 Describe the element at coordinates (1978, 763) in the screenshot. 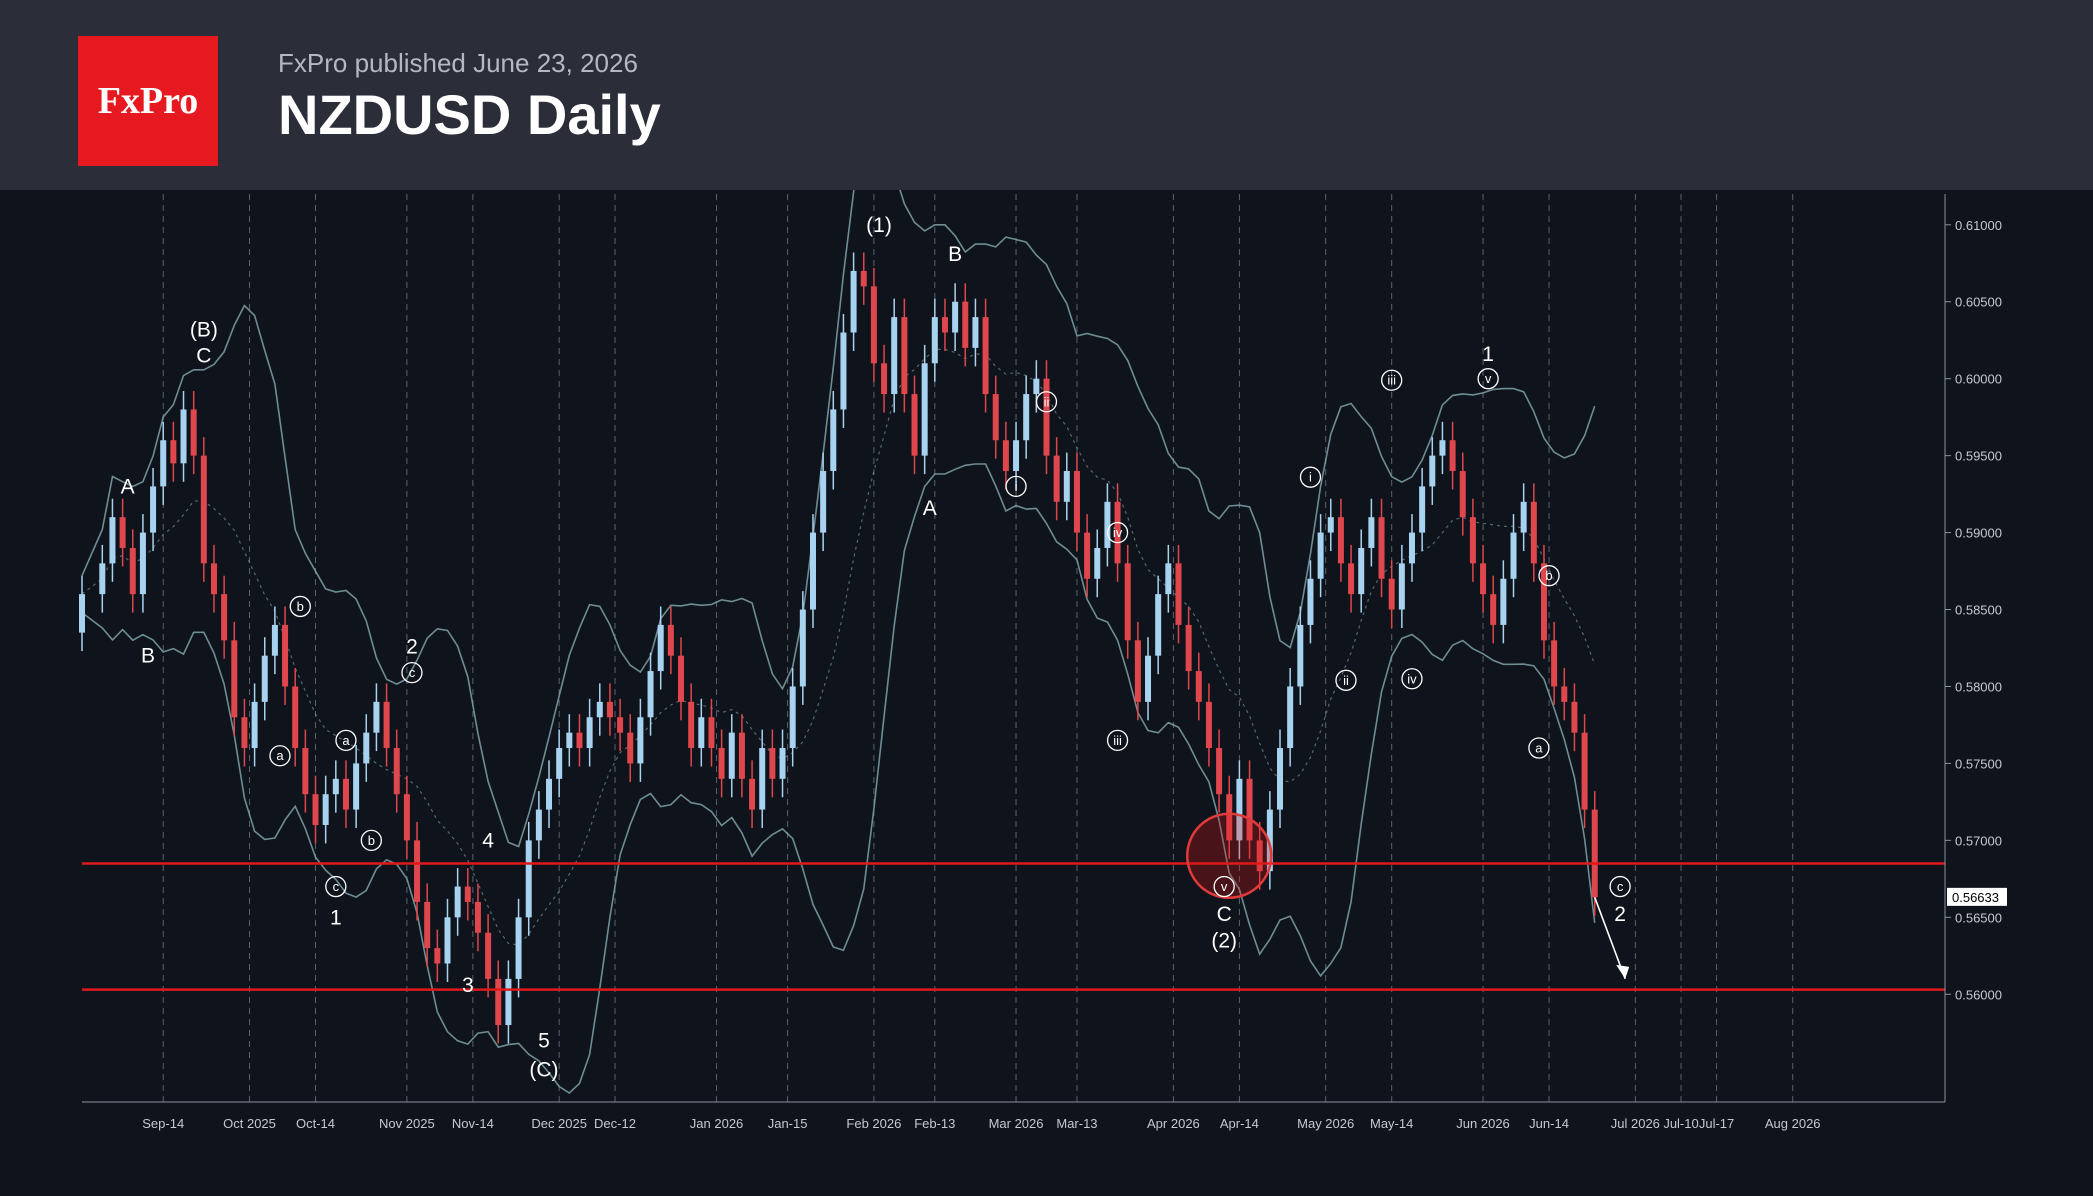

I see `y-tick-label: 0.57500` at that location.